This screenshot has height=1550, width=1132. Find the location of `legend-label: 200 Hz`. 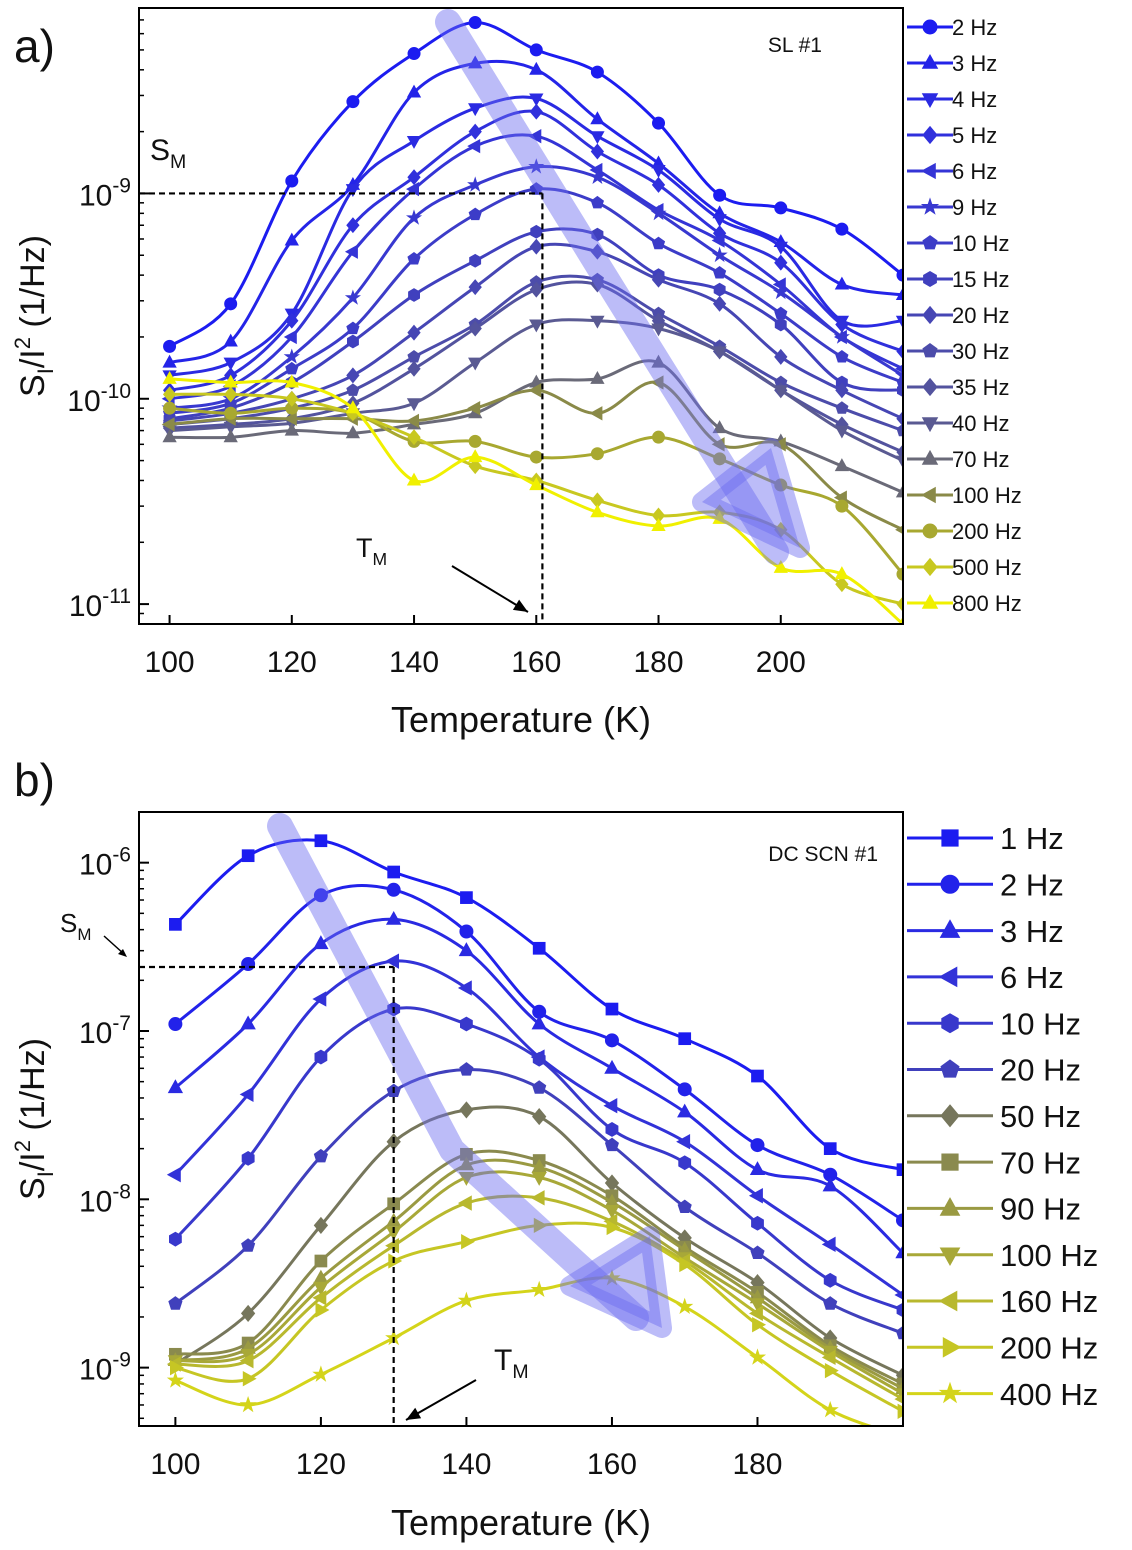

legend-label: 200 Hz is located at coordinates (987, 531).